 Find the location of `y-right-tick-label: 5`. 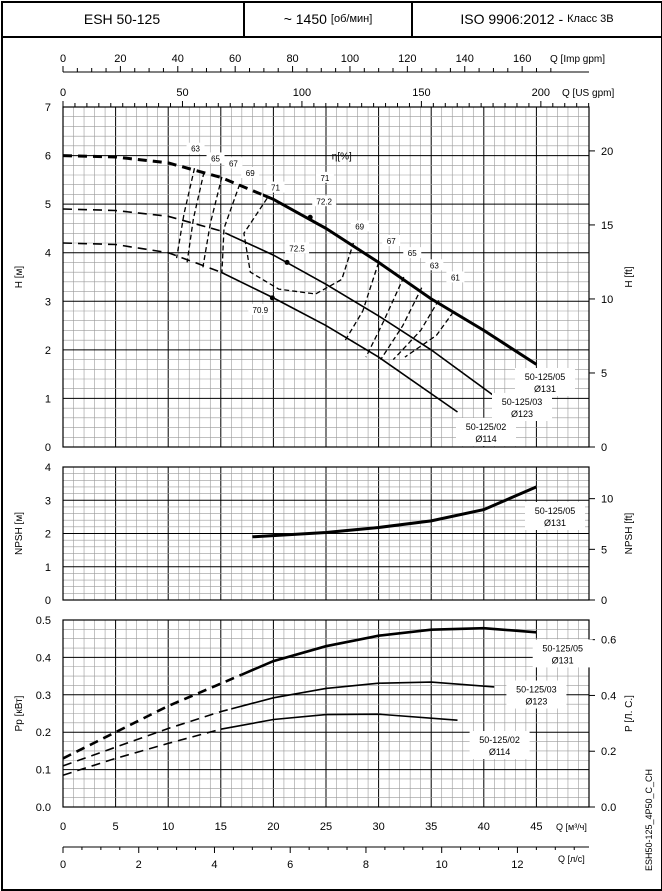

y-right-tick-label: 5 is located at coordinates (604, 550).